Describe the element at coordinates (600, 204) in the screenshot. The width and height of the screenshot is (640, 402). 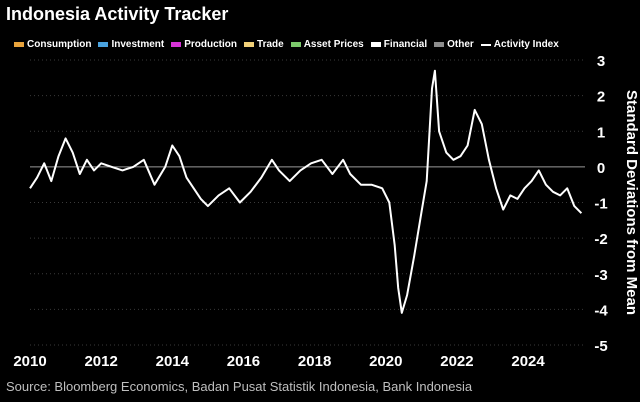
I see `y-tick-label: -1` at that location.